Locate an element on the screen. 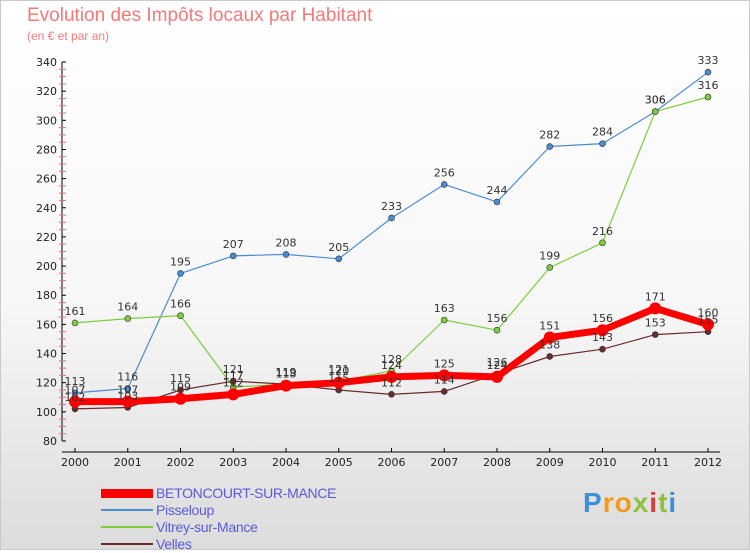  data-label: 107 is located at coordinates (75, 390).